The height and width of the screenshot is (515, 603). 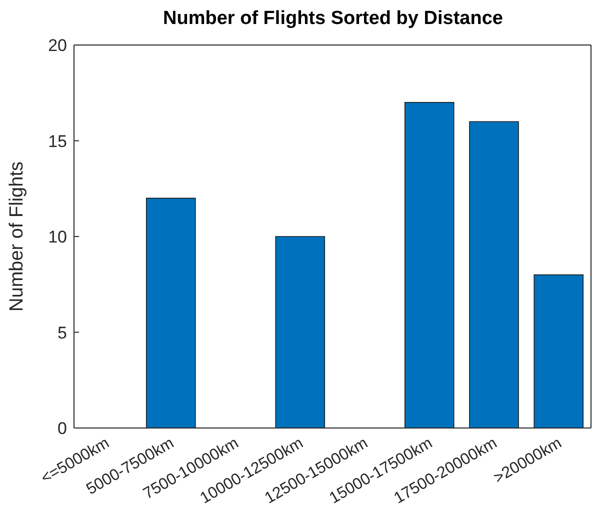 What do you see at coordinates (57, 141) in the screenshot?
I see `y-tick-label: 15` at bounding box center [57, 141].